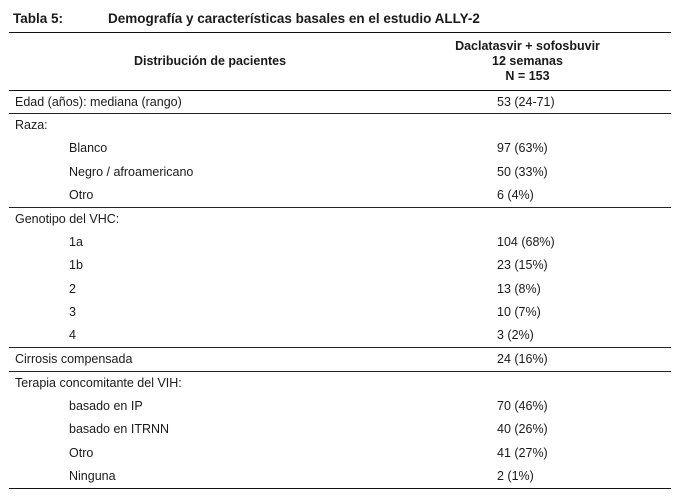 The height and width of the screenshot is (497, 679). Describe the element at coordinates (196, 359) in the screenshot. I see `row-label: Cirrosis compensada` at that location.